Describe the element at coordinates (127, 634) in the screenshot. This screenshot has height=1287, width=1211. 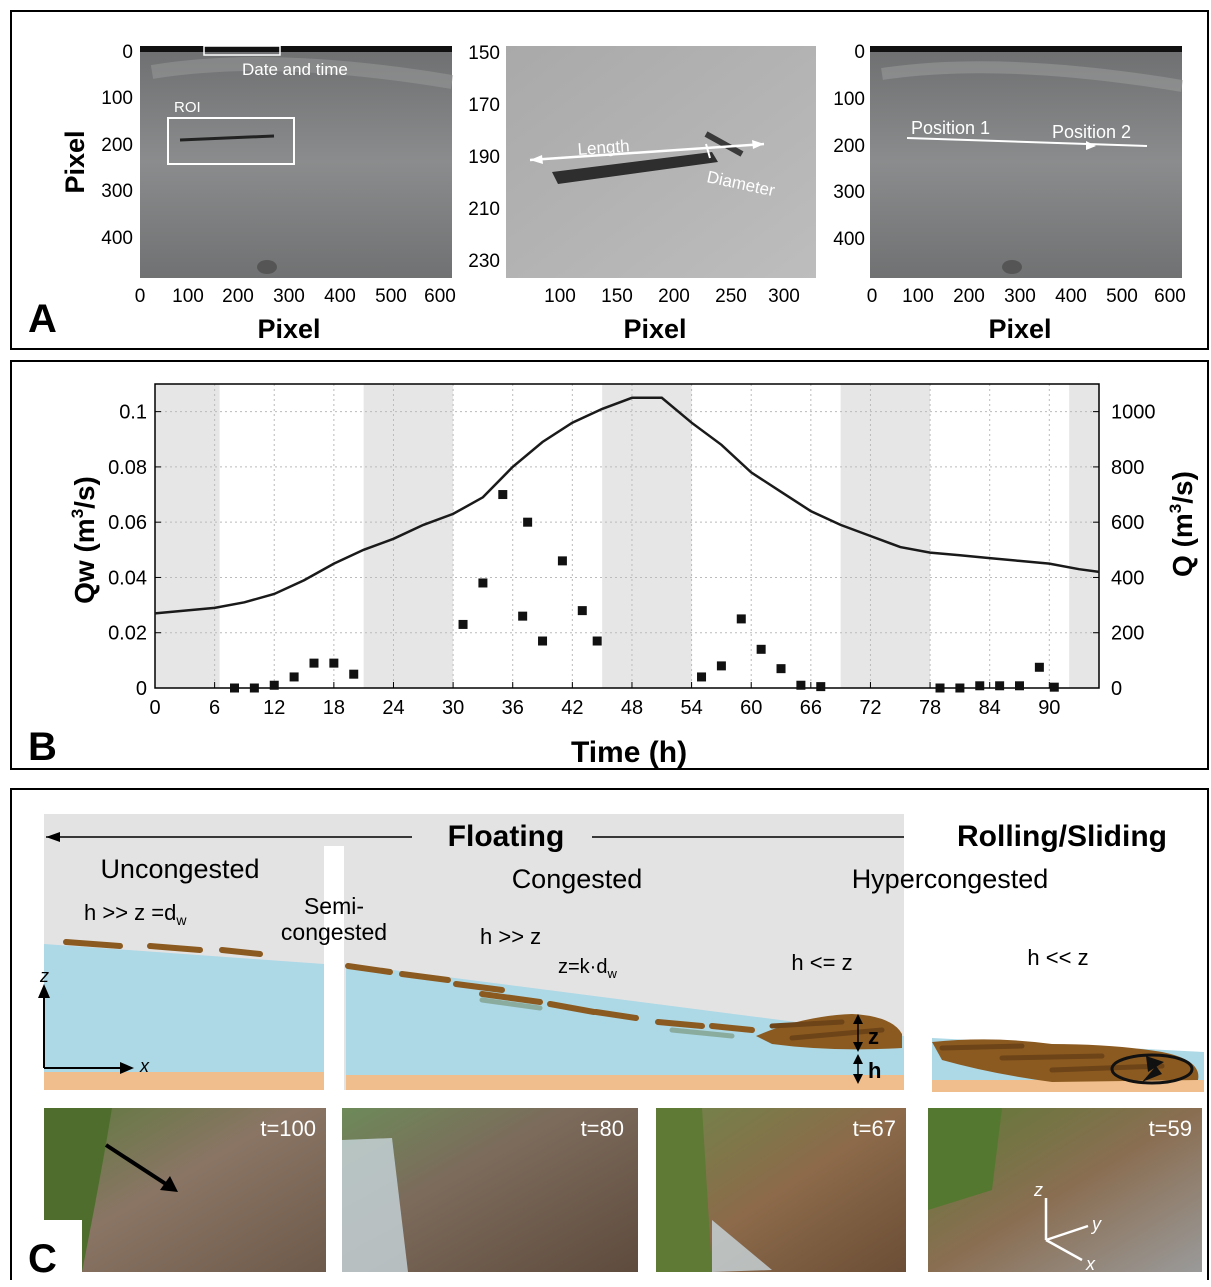
I see `y-tick-label-left: 0.02` at that location.